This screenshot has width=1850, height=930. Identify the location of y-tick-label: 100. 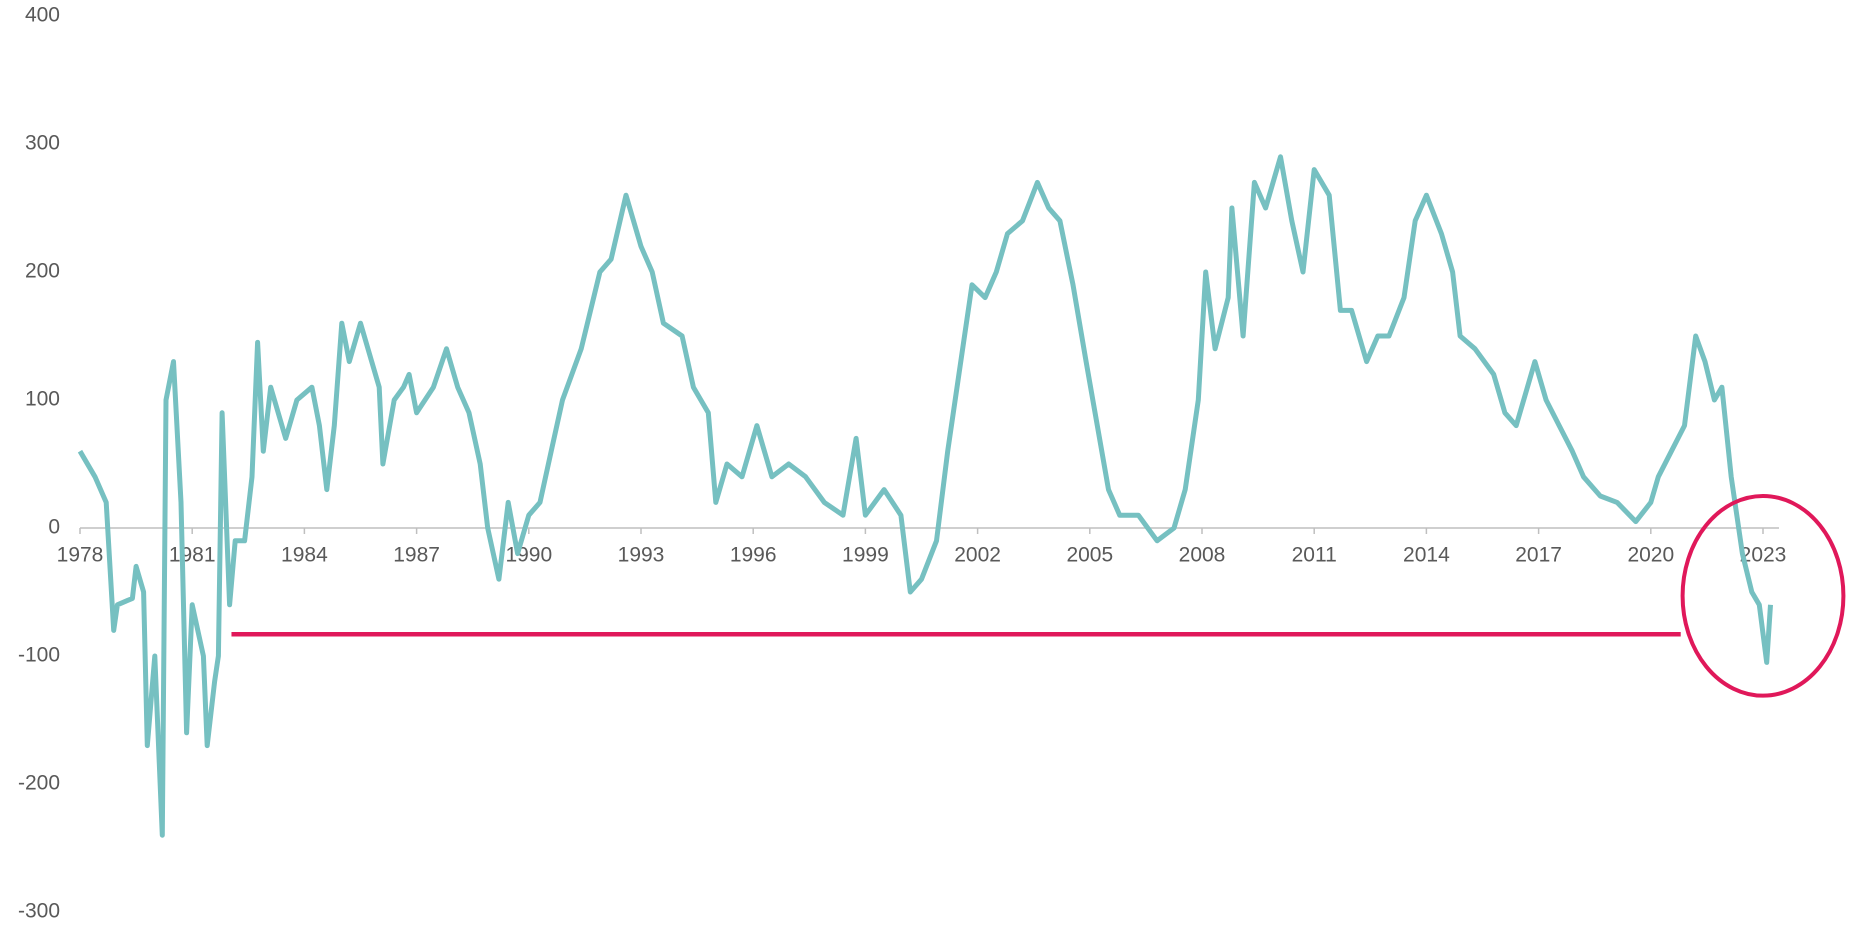
(42, 399).